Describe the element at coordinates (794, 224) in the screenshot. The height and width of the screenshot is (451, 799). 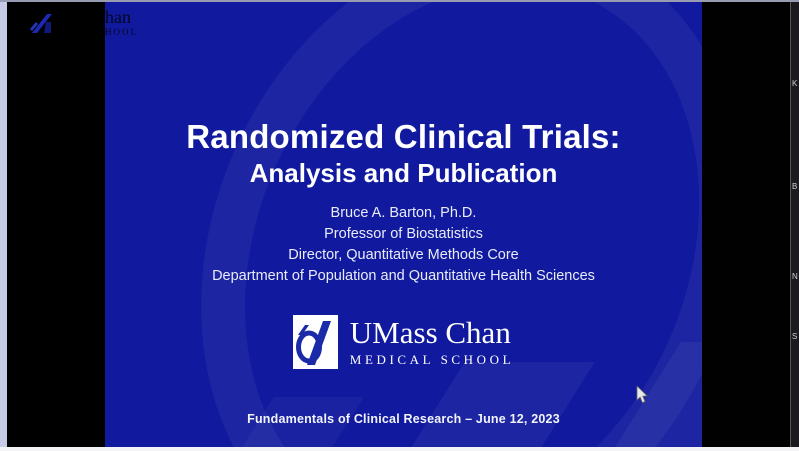
I see `side-panel-edge: K B N S` at that location.